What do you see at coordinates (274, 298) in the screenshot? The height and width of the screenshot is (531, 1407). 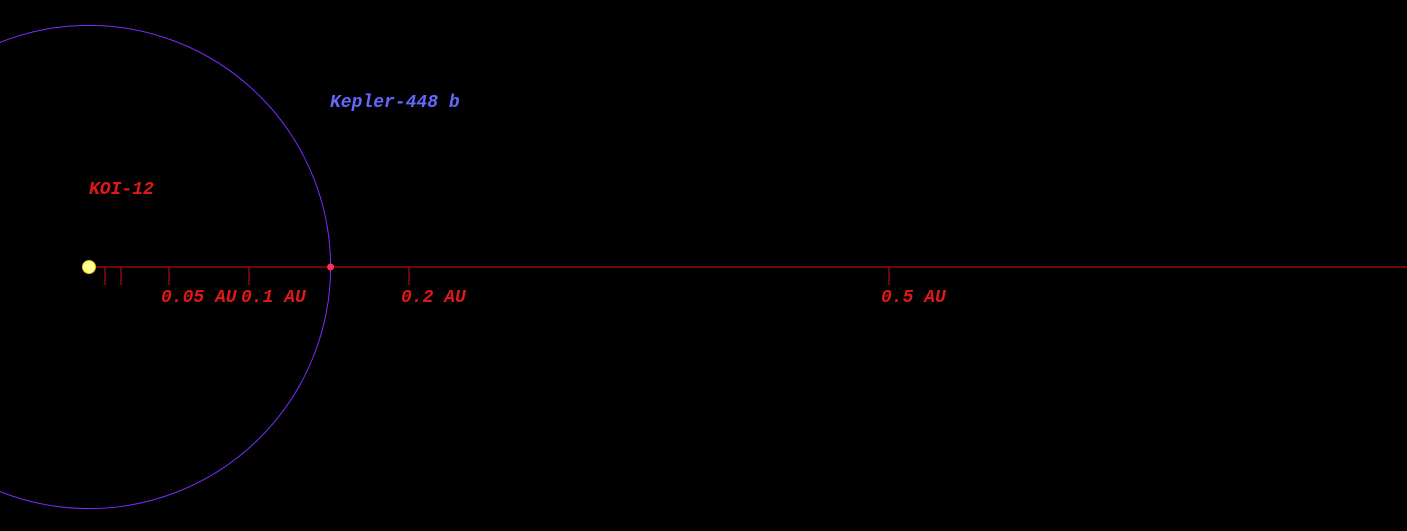 I see `tick-label: 0.1 AU` at bounding box center [274, 298].